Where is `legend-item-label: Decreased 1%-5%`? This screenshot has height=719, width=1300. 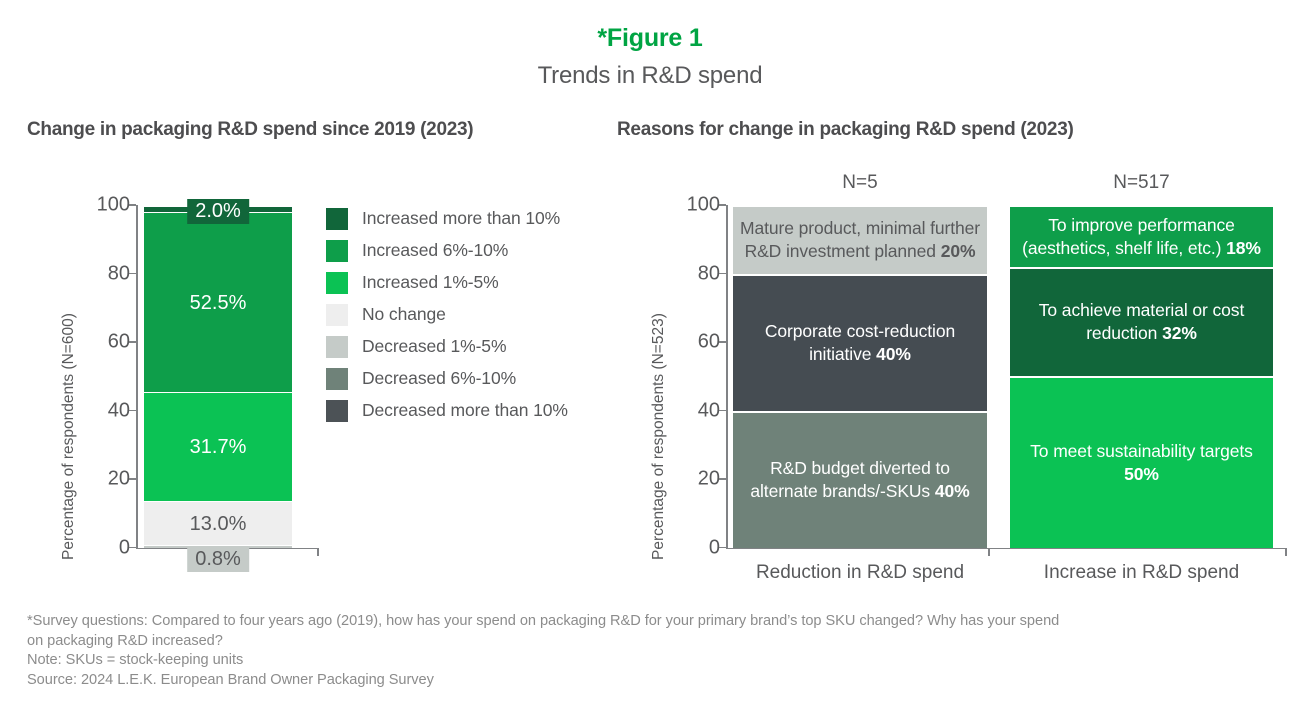
legend-item-label: Decreased 1%-5% is located at coordinates (434, 346).